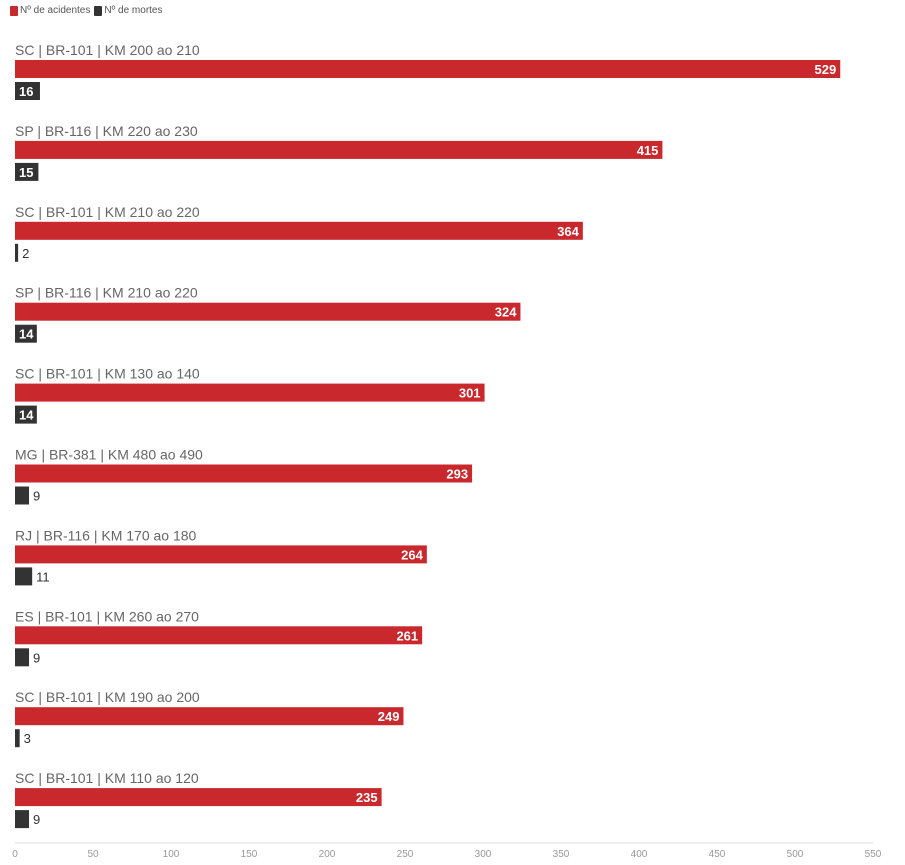 Image resolution: width=905 pixels, height=865 pixels. What do you see at coordinates (171, 854) in the screenshot?
I see `x-tick-label: 100` at bounding box center [171, 854].